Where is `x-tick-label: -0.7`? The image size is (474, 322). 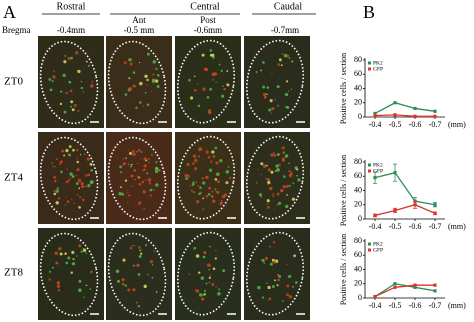
x-tick-label: -0.7 is located at coordinates (435, 124).